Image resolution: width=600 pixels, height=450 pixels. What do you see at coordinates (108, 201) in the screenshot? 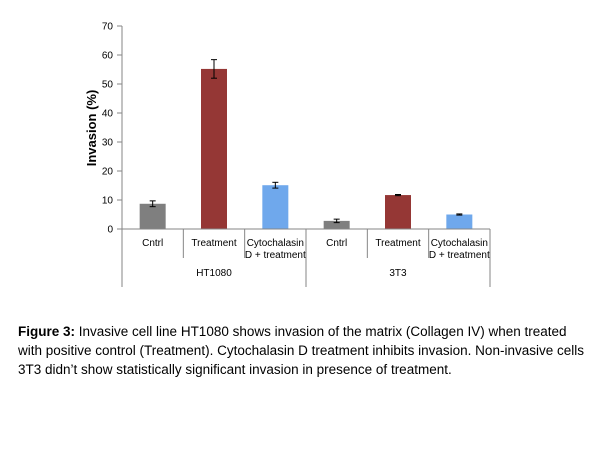
I see `y-tick-label: 10` at bounding box center [108, 201].